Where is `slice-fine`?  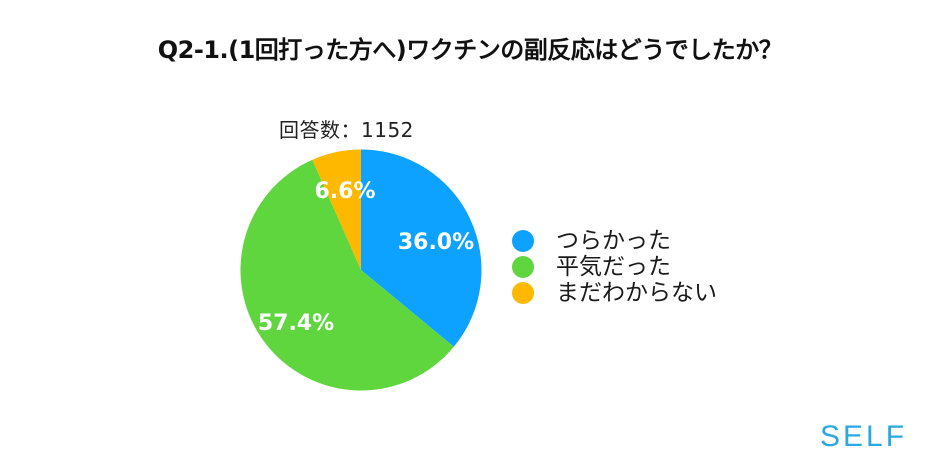 slice-fine is located at coordinates (347, 275).